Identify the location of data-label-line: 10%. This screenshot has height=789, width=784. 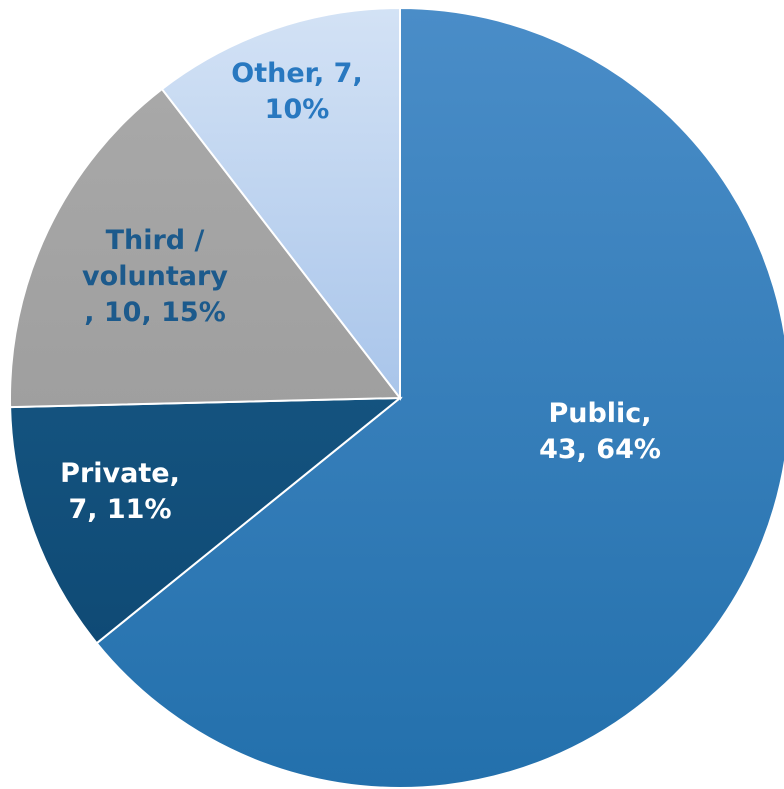
(297, 109).